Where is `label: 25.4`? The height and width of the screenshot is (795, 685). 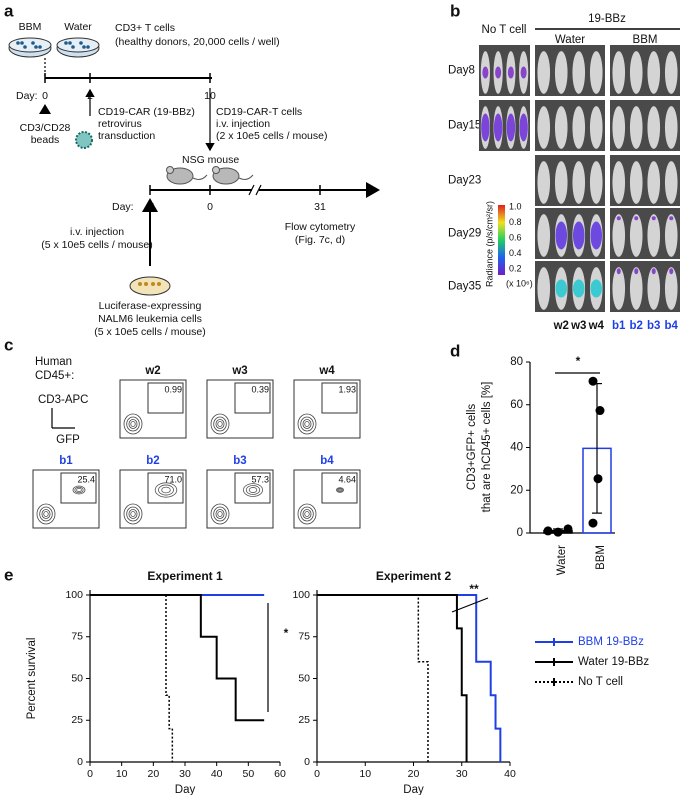
label: 25.4 is located at coordinates (86, 479).